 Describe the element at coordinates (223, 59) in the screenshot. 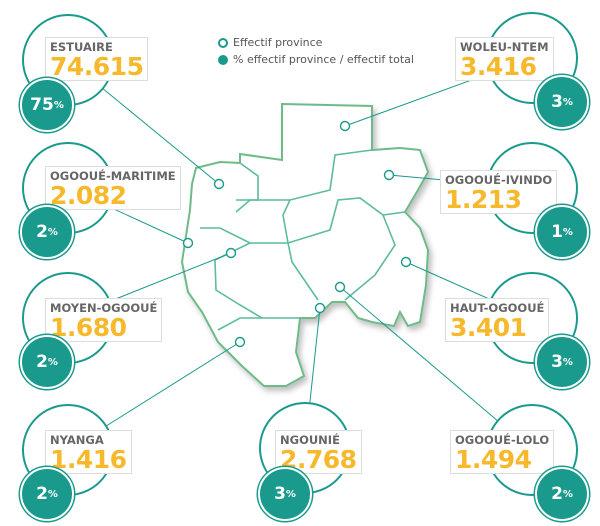

I see `filled-circle-icon` at that location.